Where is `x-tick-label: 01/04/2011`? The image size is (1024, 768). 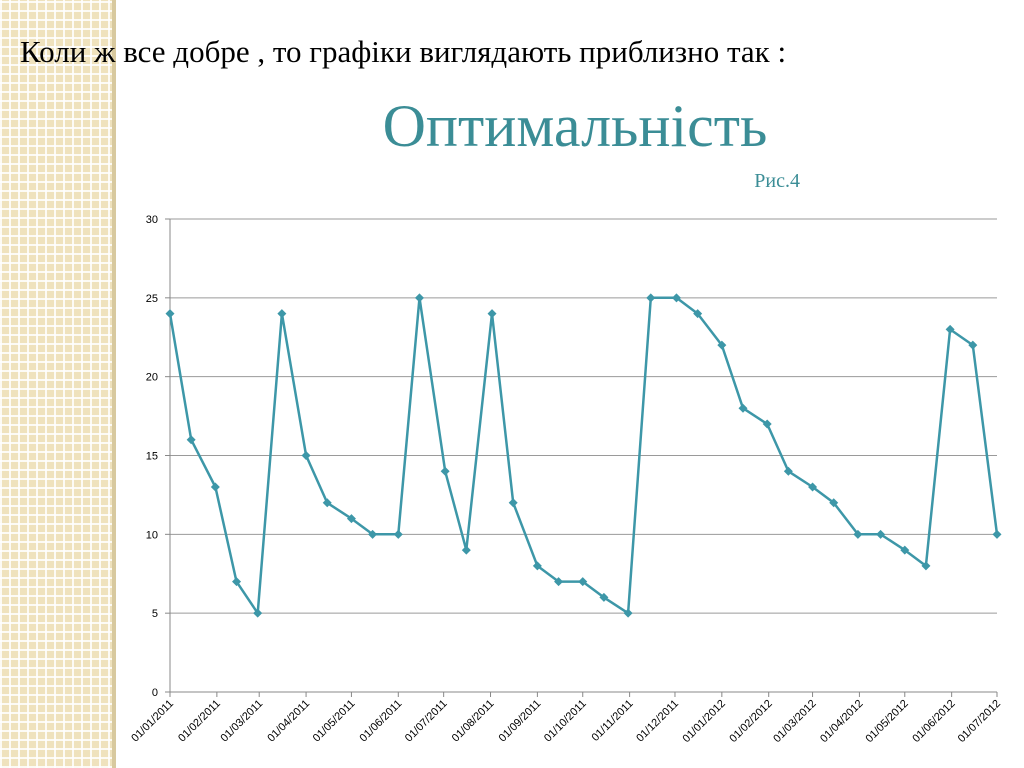
x-tick-label: 01/04/2011 is located at coordinates (288, 721).